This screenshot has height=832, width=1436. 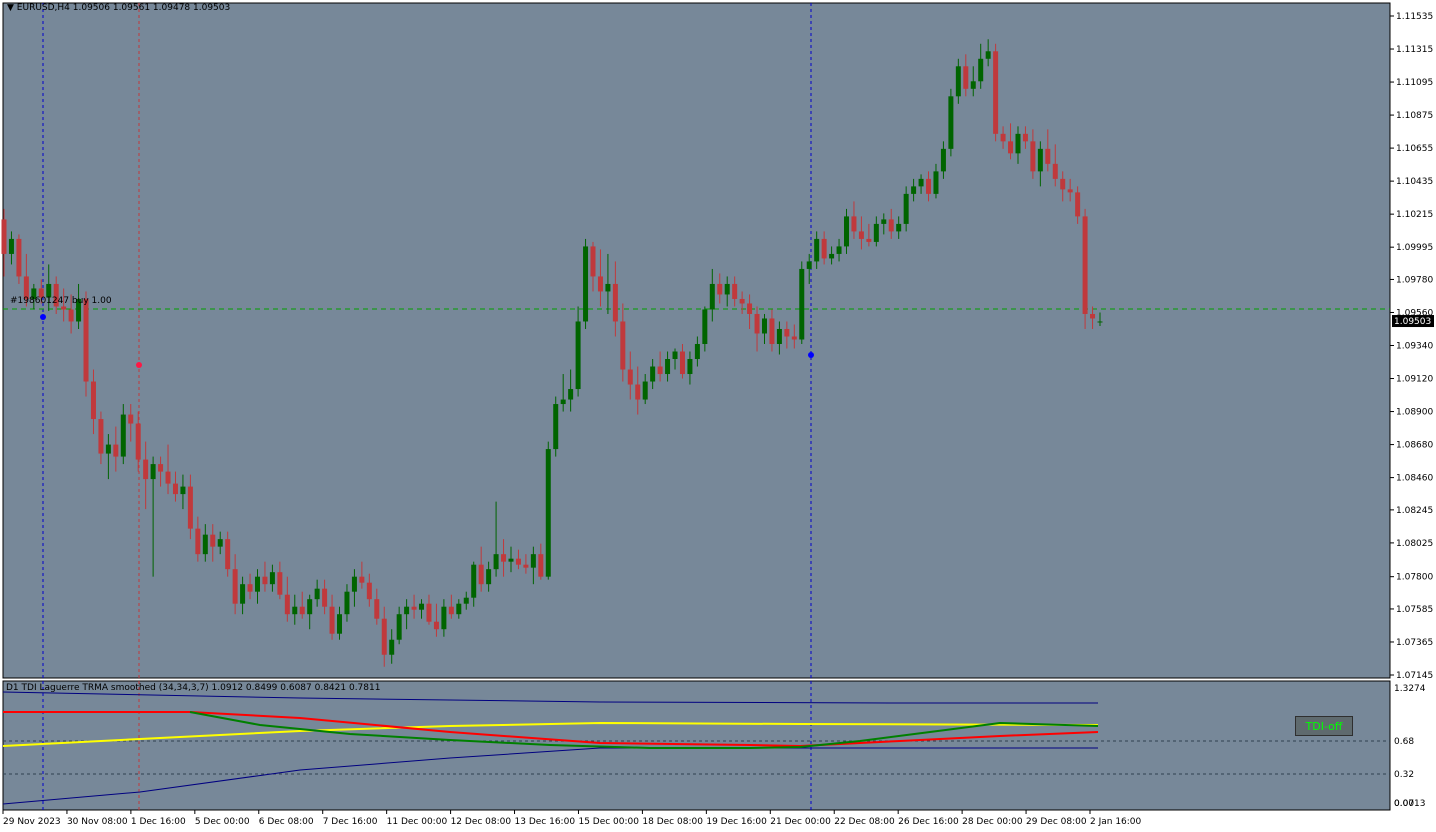 I want to click on time-tick-label: 30 Nov 08:00, so click(x=97, y=822).